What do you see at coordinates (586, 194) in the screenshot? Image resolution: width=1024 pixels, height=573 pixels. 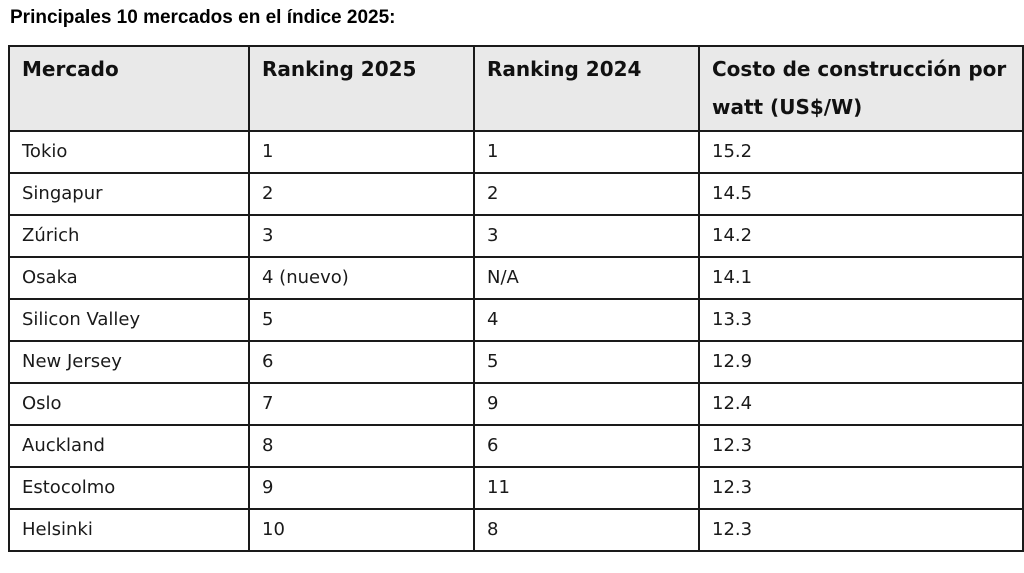 I see `cell-ranking-2024: 2` at bounding box center [586, 194].